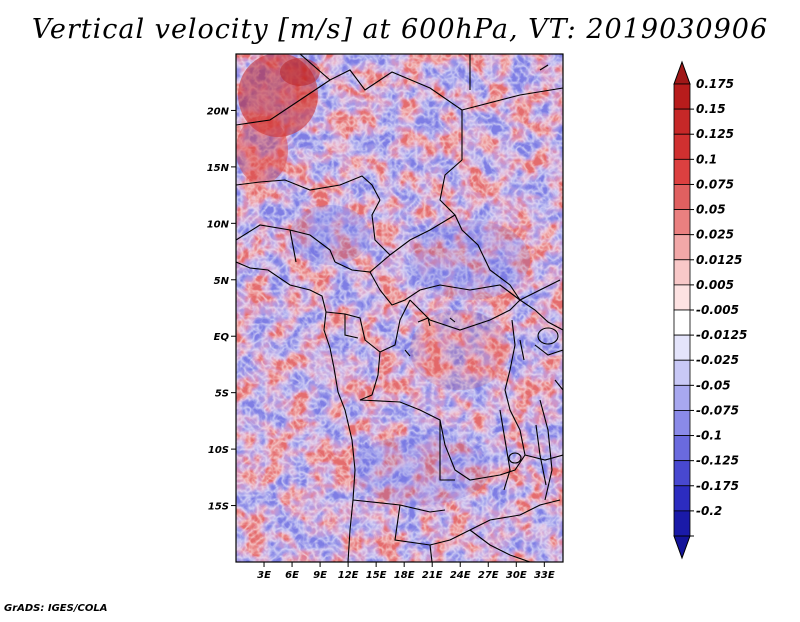 Image resolution: width=800 pixels, height=622 pixels. Describe the element at coordinates (218, 168) in the screenshot. I see `lat-tick-label: 15N` at that location.